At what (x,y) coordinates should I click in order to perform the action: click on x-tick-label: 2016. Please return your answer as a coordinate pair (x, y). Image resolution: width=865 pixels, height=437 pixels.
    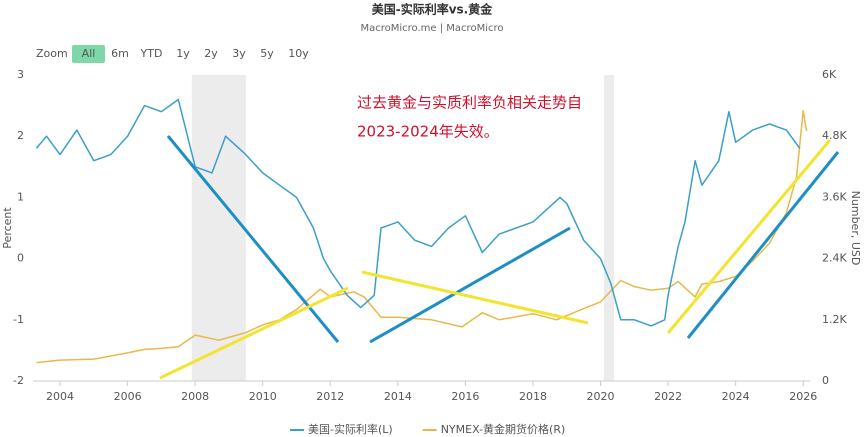
    Looking at the image, I should click on (465, 396).